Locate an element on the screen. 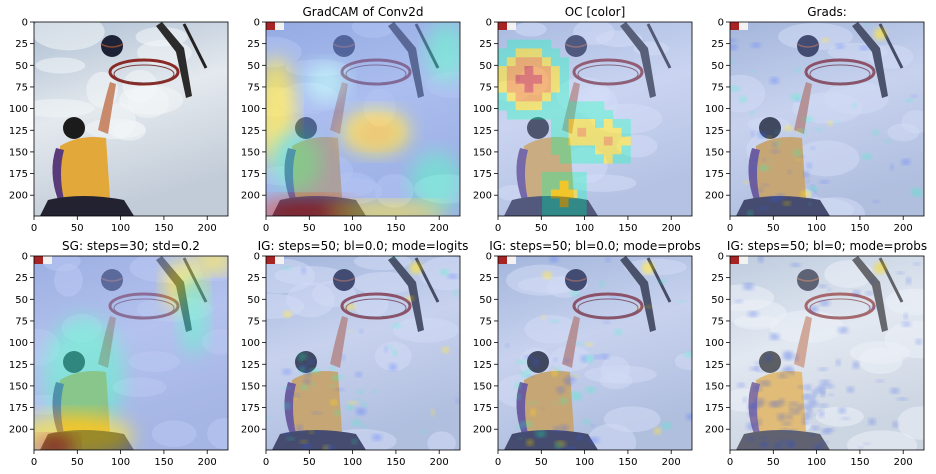 This screenshot has height=474, width=936. panel-title: SG: steps=30; std=0.2 is located at coordinates (131, 246).